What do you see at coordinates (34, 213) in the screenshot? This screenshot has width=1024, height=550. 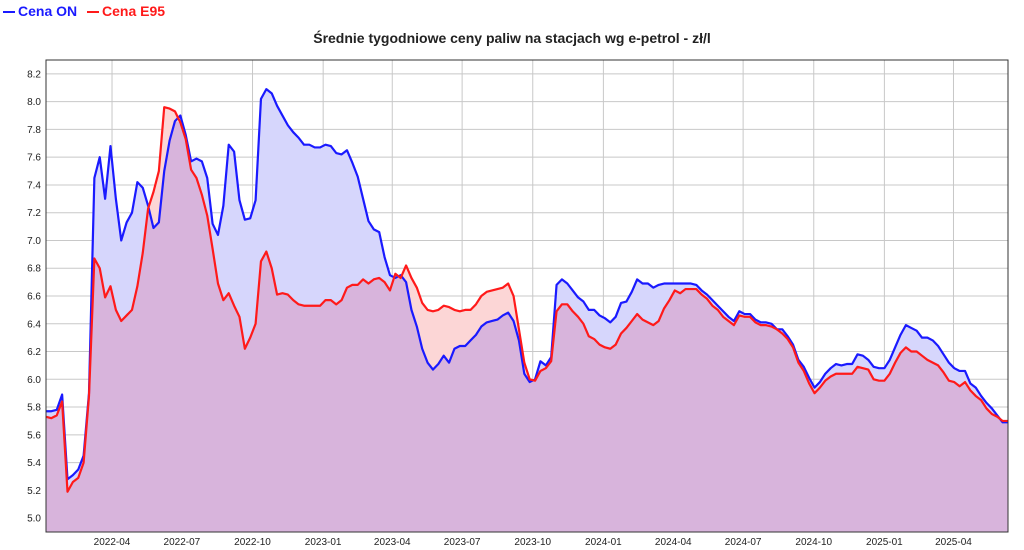 I see `y-tick-label: 7.2` at bounding box center [34, 213].